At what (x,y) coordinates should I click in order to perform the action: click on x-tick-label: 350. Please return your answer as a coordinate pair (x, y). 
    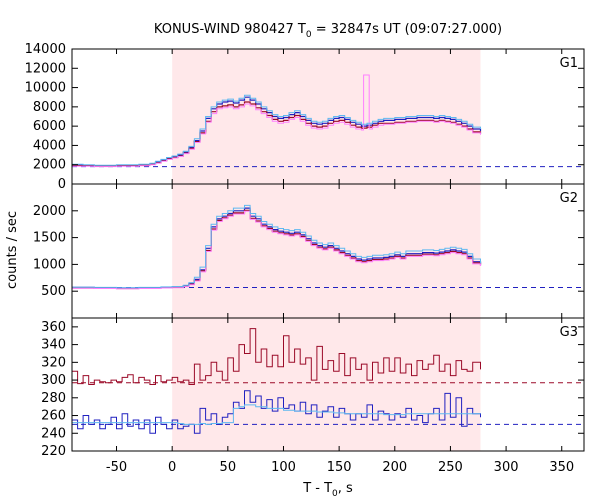
    Looking at the image, I should click on (561, 467).